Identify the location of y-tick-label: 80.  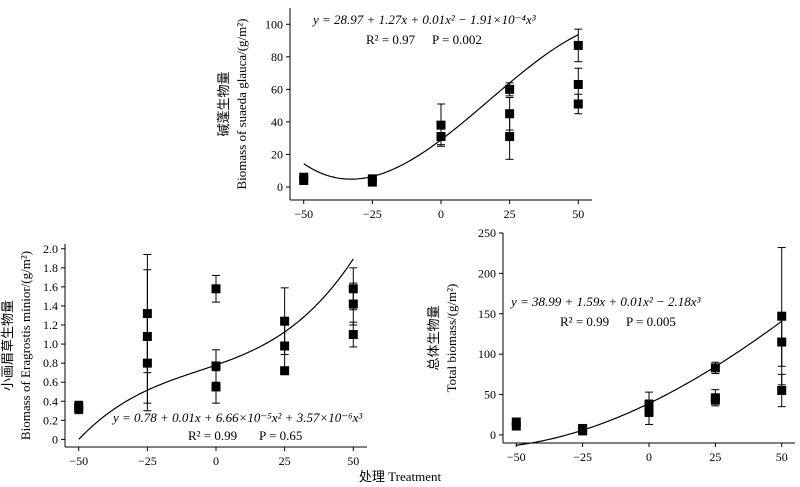
(277, 57).